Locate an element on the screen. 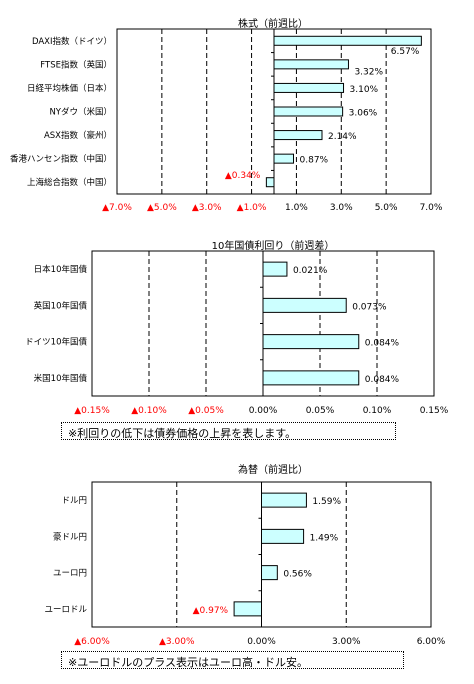 The image size is (474, 684). tick-label: 1.0% is located at coordinates (296, 208).